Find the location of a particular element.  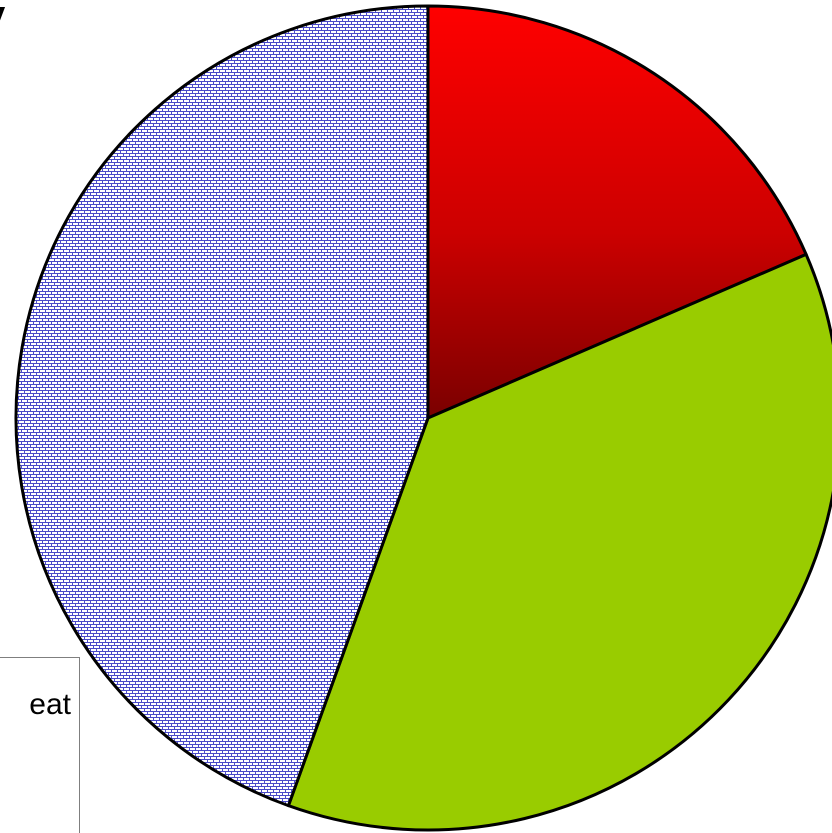

legend-entry-label: eat is located at coordinates (50, 704).